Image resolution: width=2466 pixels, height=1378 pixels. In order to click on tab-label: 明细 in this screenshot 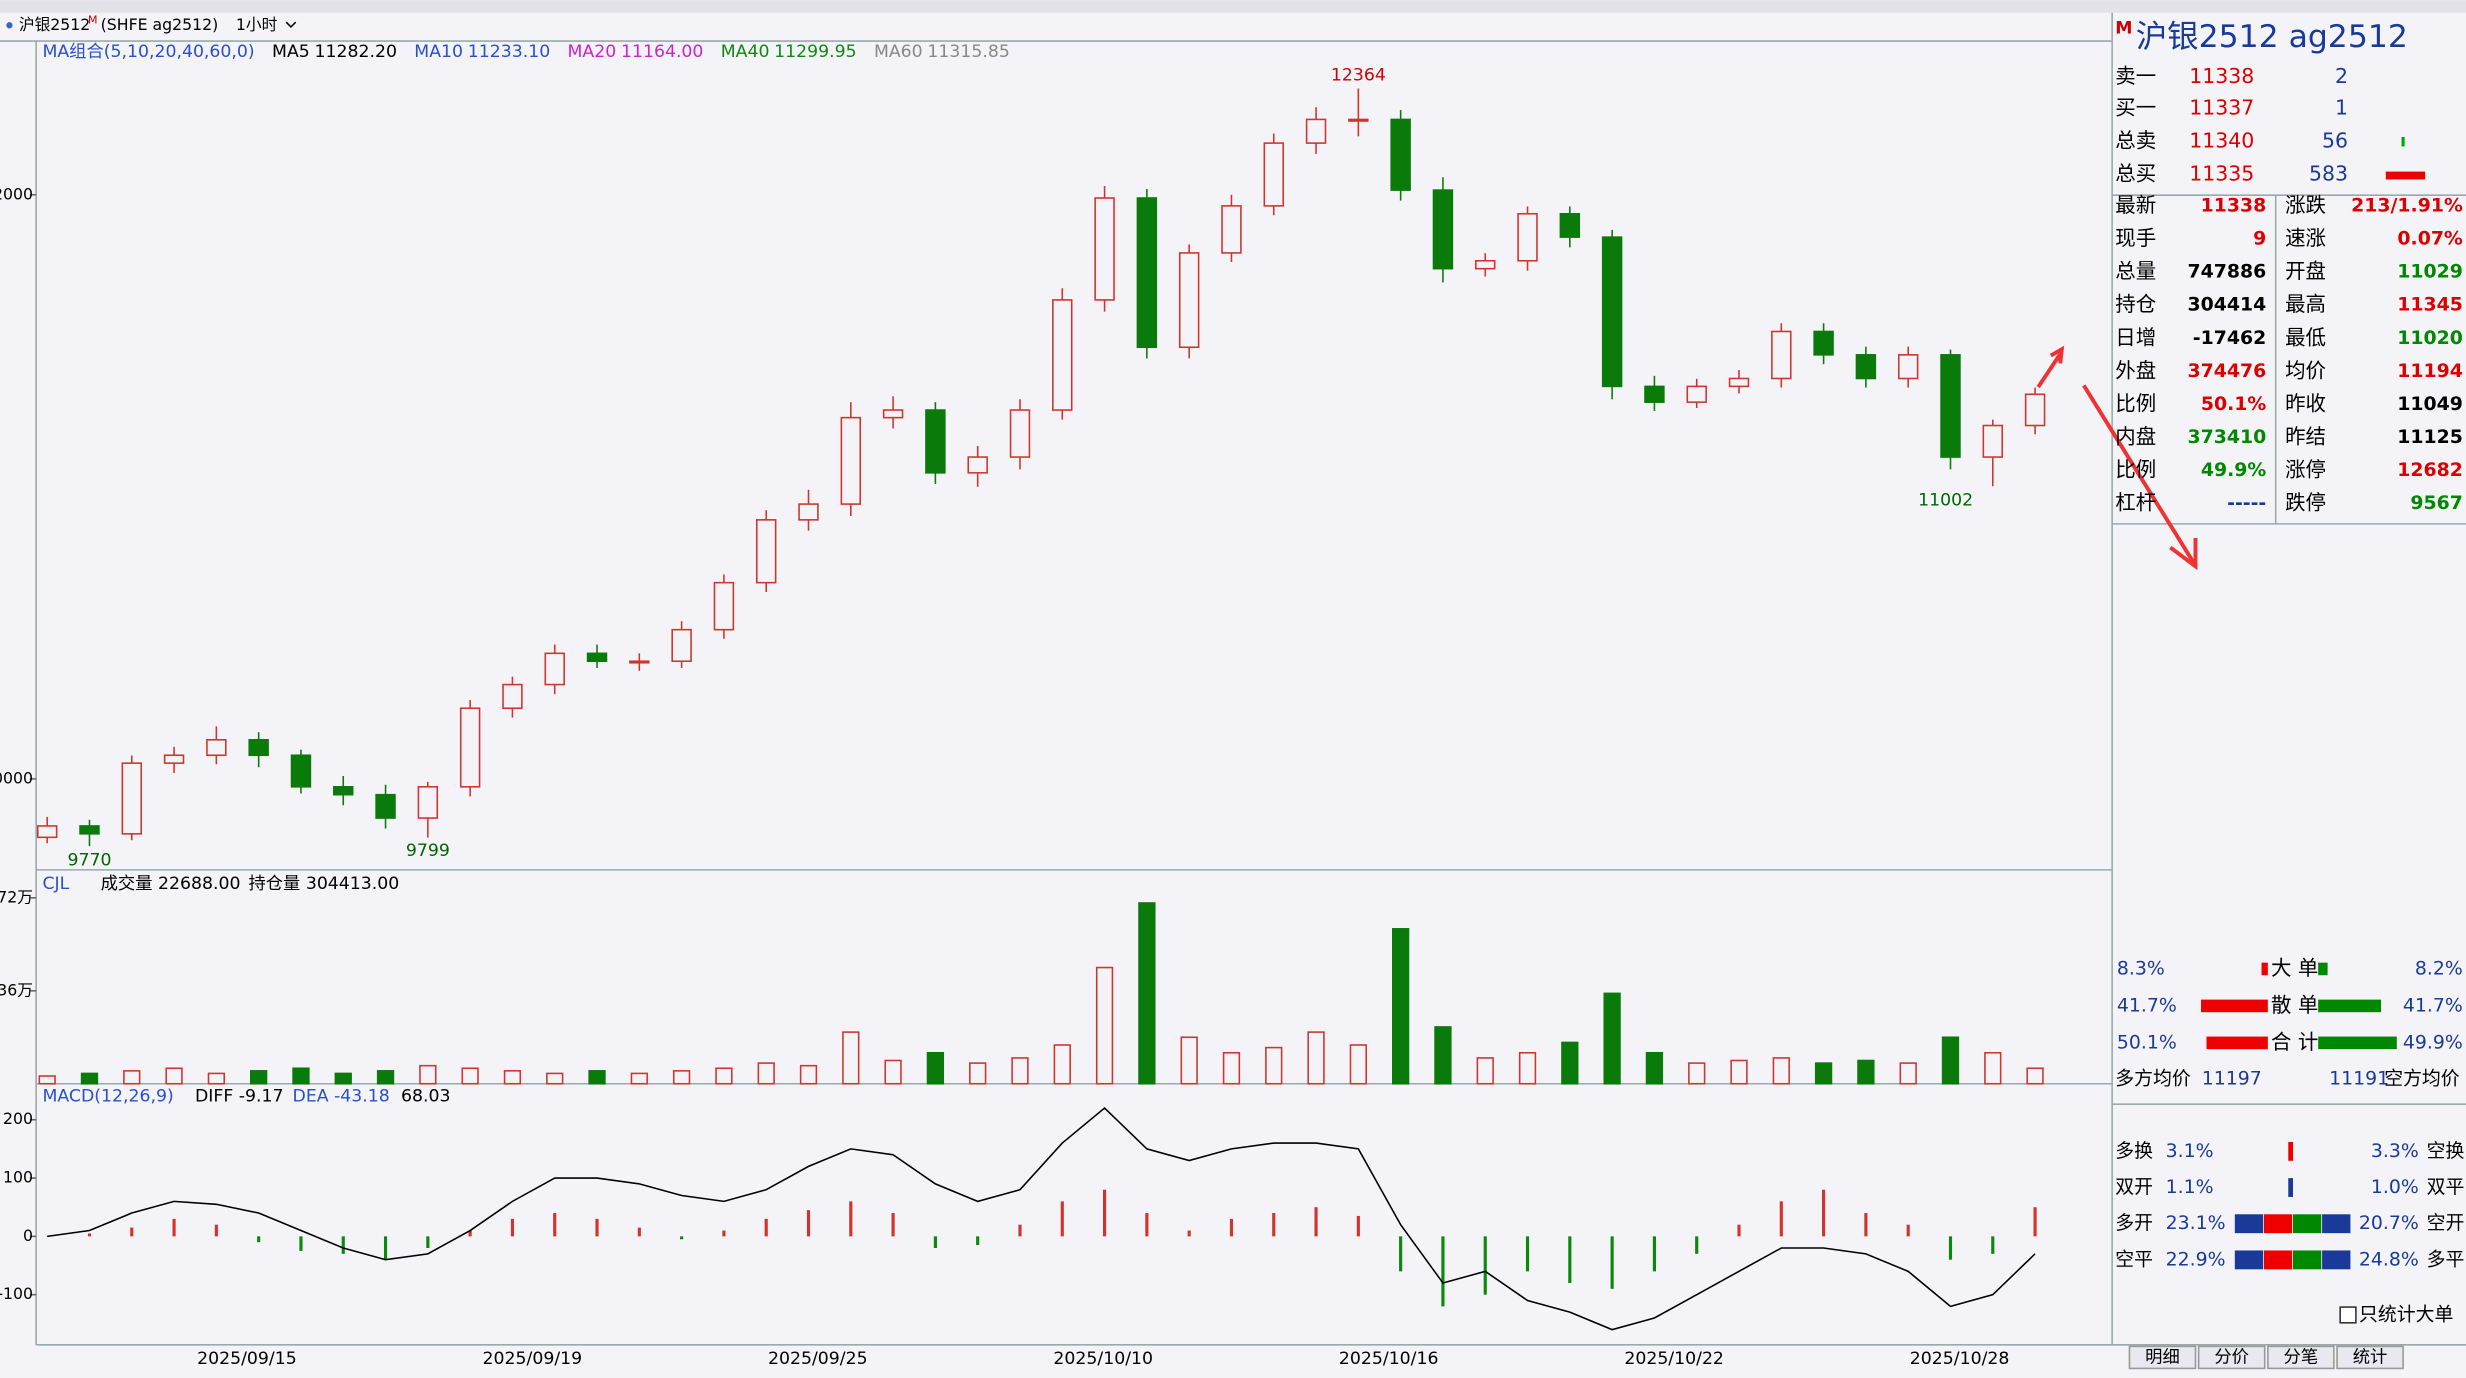, I will do `click(2162, 1357)`.